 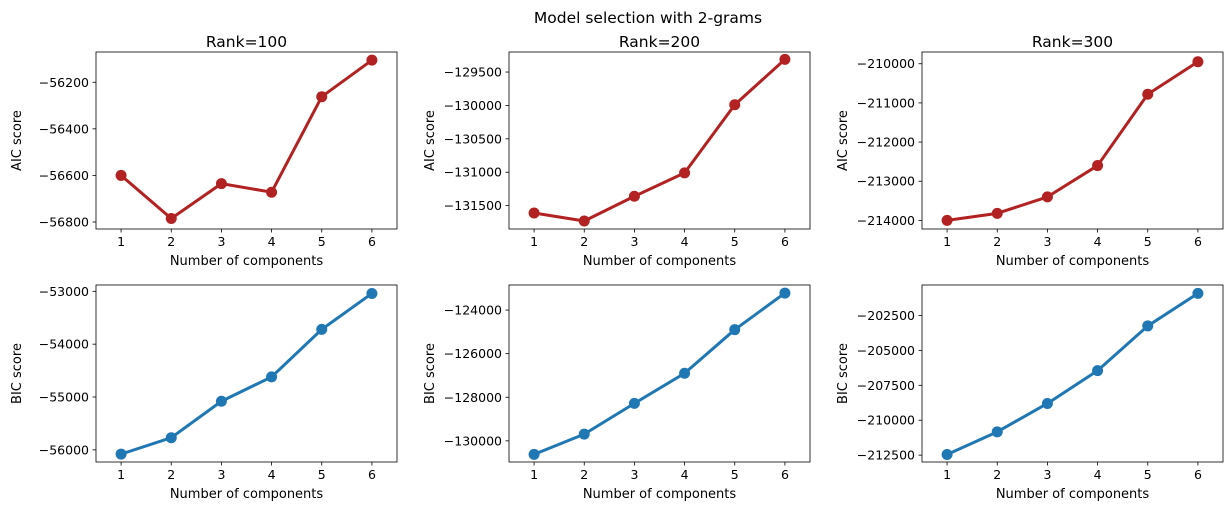 I want to click on y-tick-label: −212500, so click(x=886, y=455).